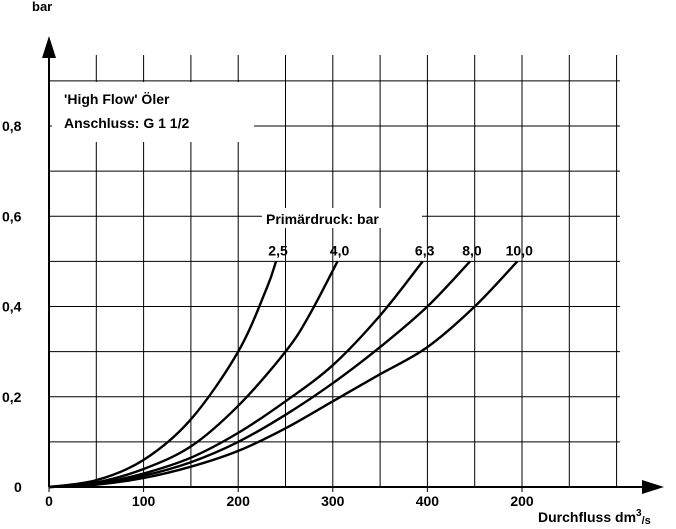  I want to click on series-curve, so click(163, 375).